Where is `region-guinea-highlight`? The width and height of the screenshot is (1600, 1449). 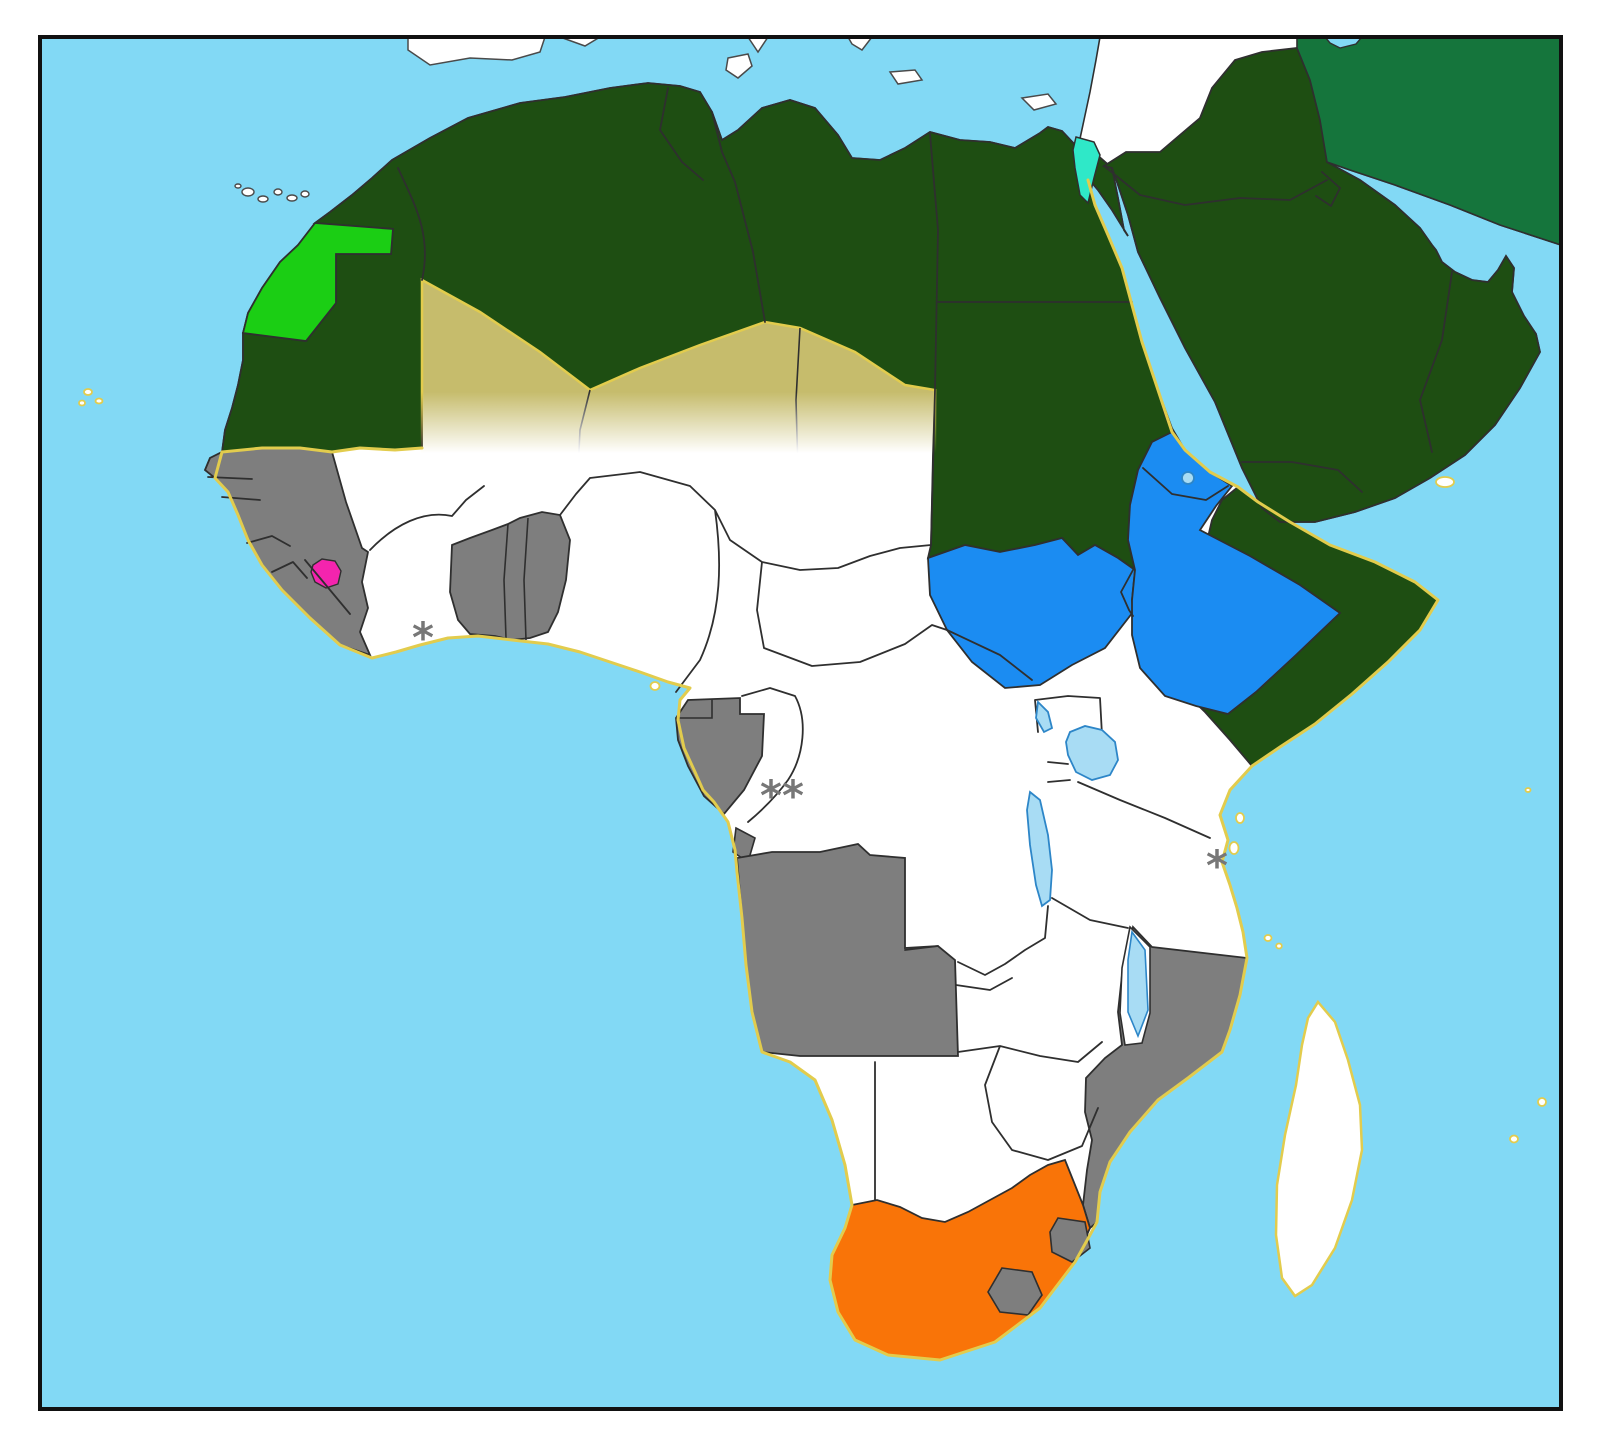
region-guinea-highlight is located at coordinates (326, 573).